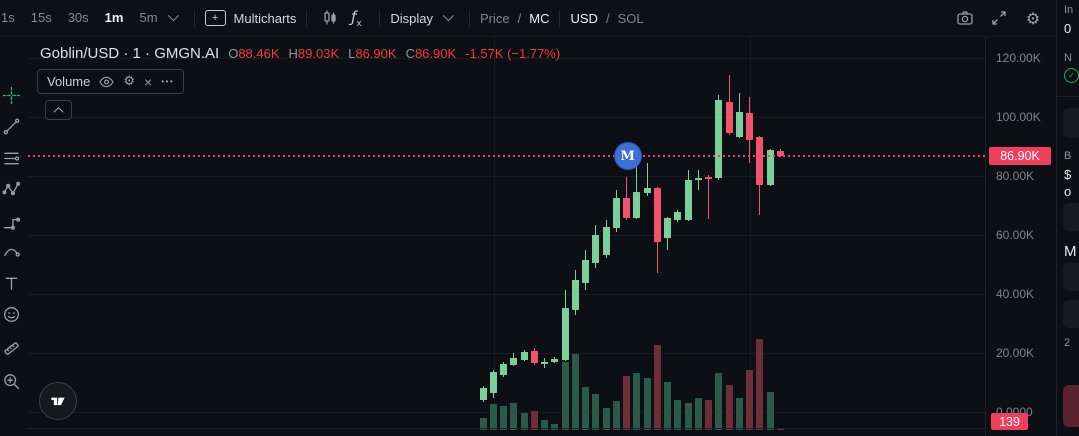 The image size is (1079, 436). Describe the element at coordinates (250, 18) in the screenshot. I see `multicharts-button: + Multicharts` at that location.